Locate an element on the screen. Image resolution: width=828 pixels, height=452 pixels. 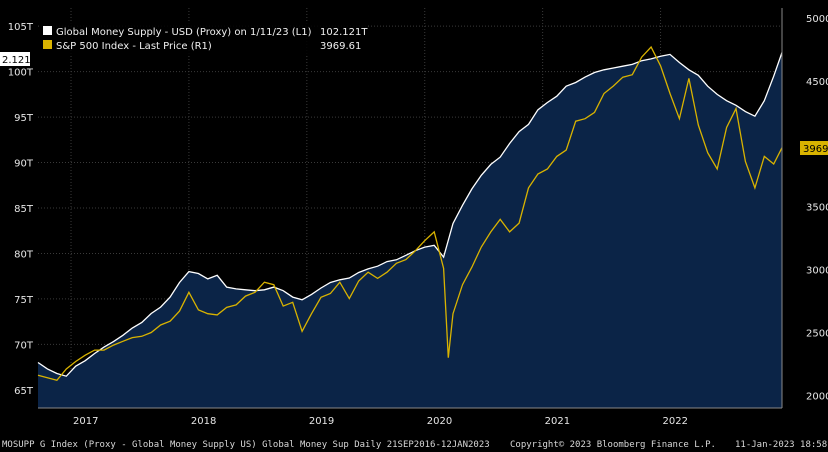
y-left-tick-label: 100T is located at coordinates (21, 73).